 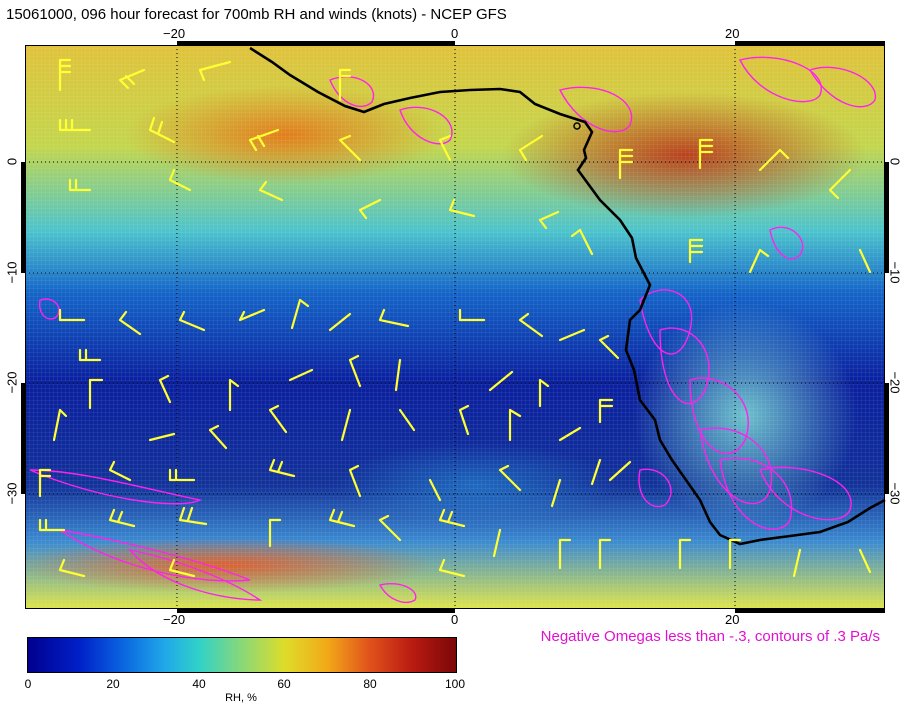 What do you see at coordinates (12, 382) in the screenshot?
I see `lat-label-left: −20` at bounding box center [12, 382].